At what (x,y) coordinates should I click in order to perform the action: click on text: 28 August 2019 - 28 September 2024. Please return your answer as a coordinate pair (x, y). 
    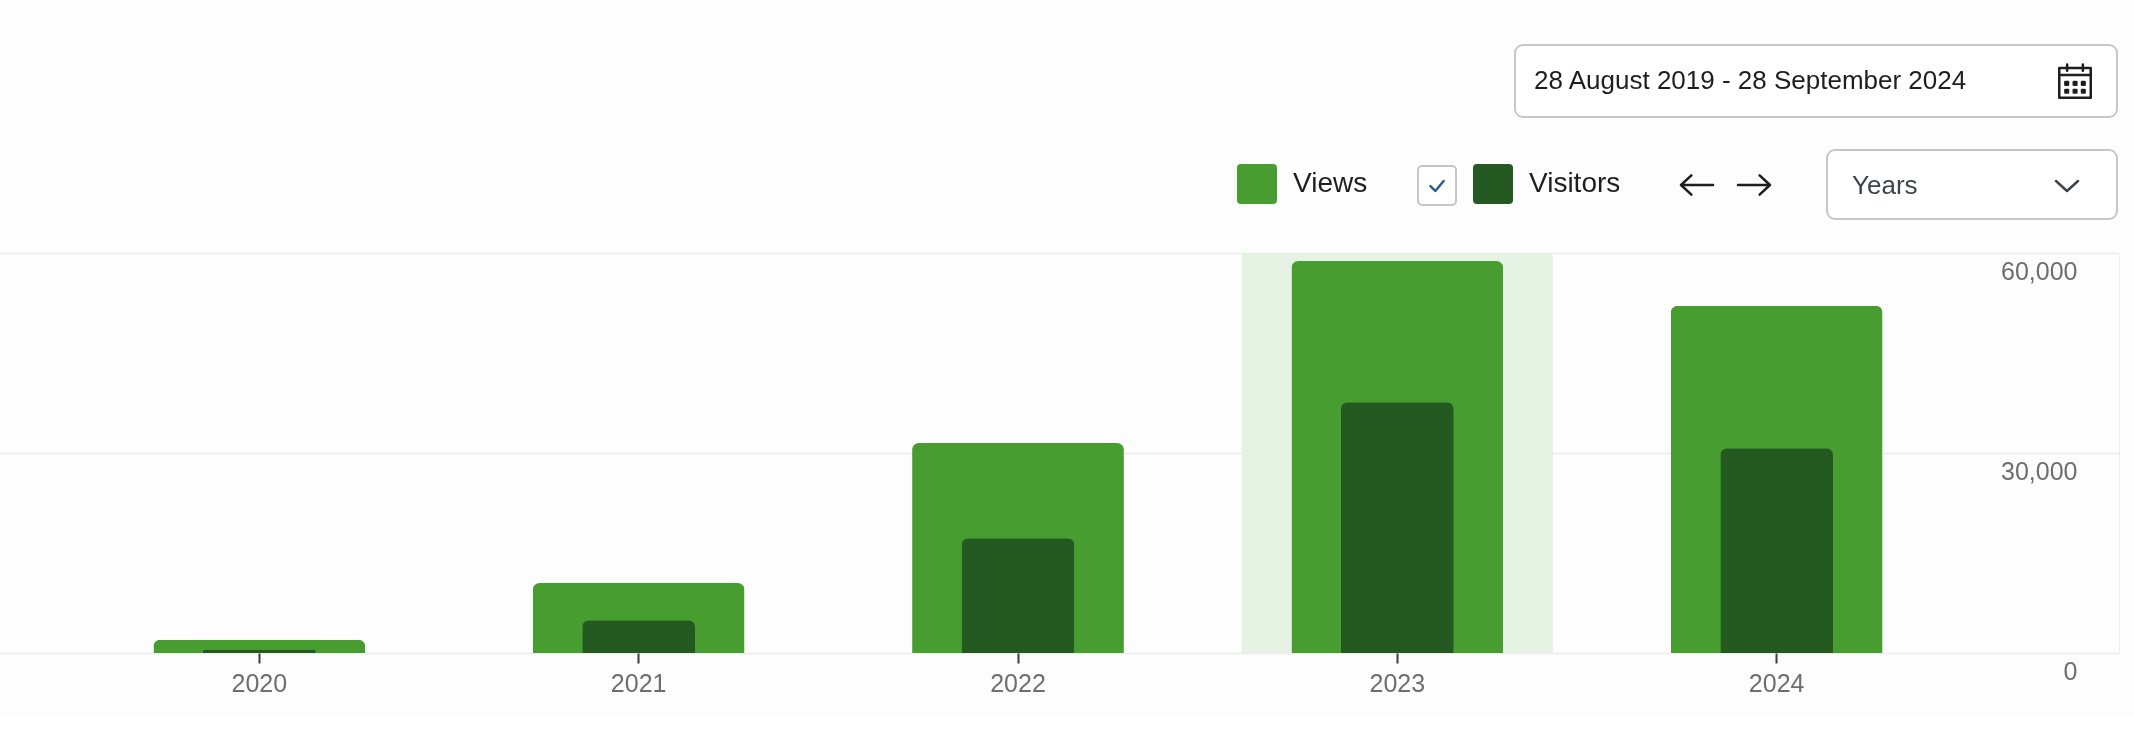
    Looking at the image, I should click on (1750, 80).